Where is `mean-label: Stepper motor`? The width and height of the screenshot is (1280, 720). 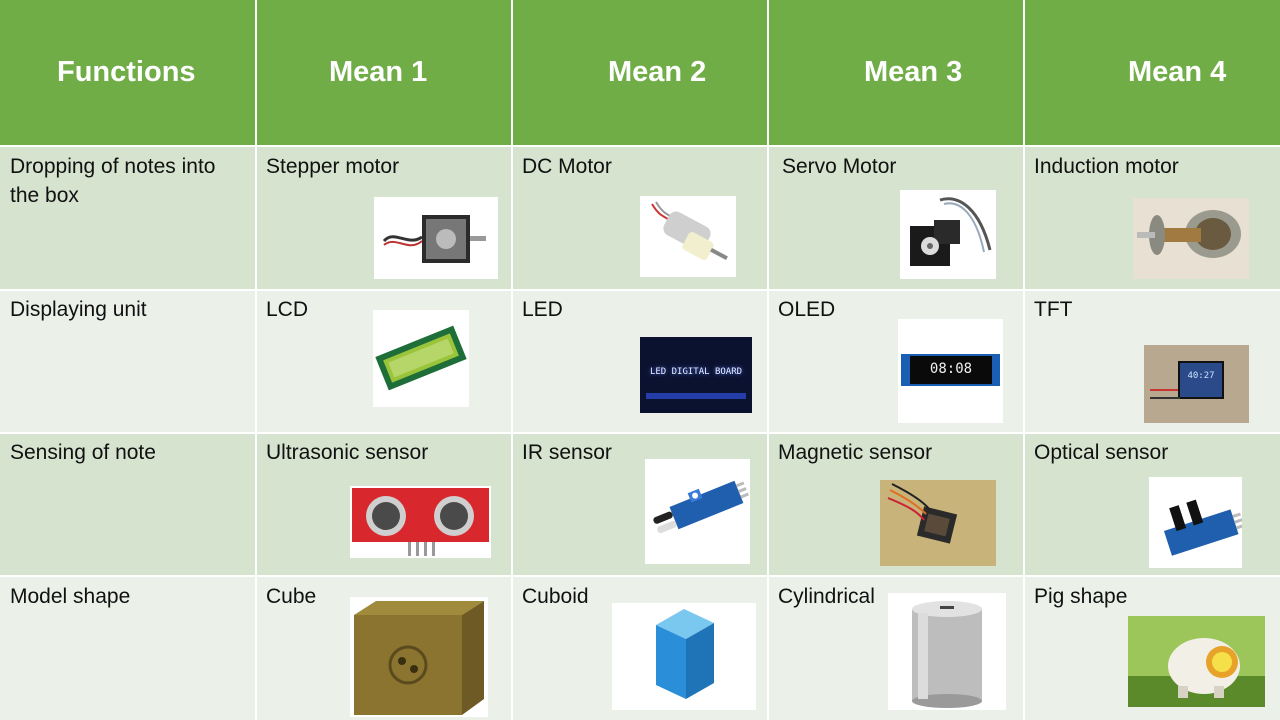 mean-label: Stepper motor is located at coordinates (333, 166).